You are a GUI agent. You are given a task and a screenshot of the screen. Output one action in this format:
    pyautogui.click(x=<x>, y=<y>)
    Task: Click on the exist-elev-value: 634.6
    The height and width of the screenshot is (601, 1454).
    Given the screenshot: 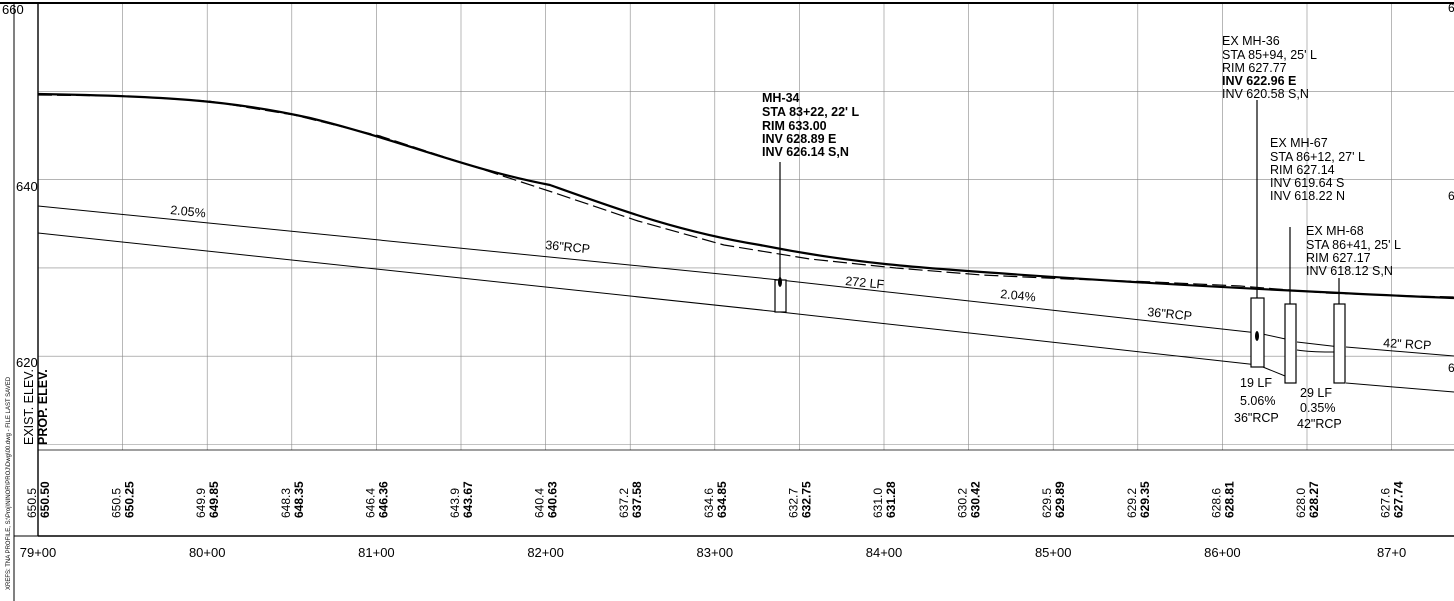 What is the action you would take?
    pyautogui.click(x=709, y=503)
    